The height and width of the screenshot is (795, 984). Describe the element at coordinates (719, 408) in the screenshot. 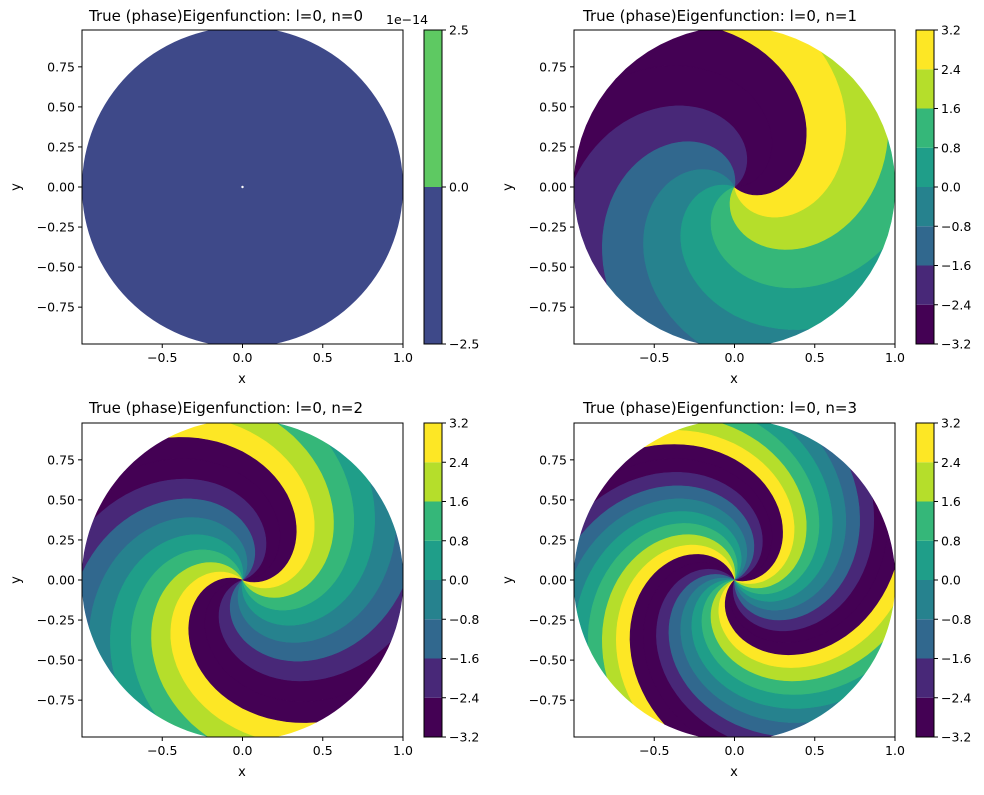

I see `subplot-title: True (phase)Eigenfunction: l=0, n=3` at that location.